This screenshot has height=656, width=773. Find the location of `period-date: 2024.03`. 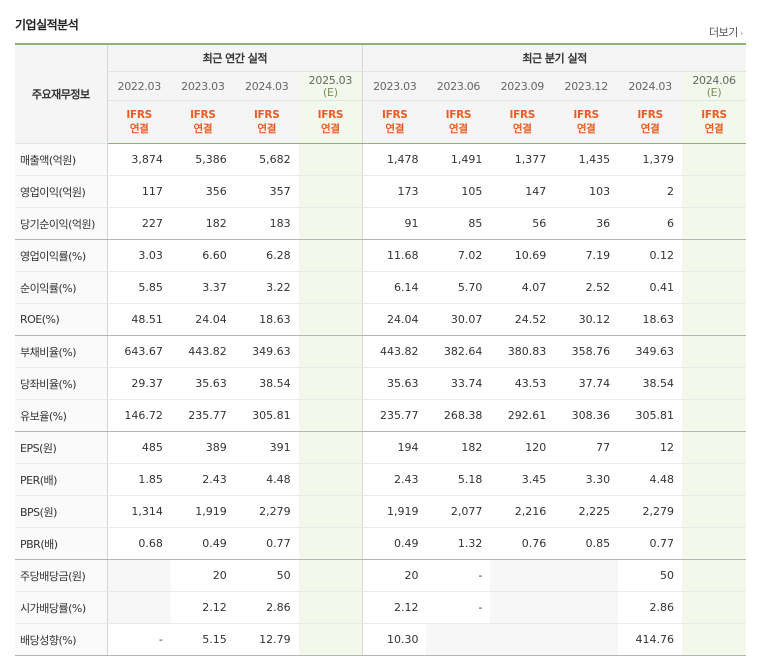

period-date: 2024.03 is located at coordinates (267, 86).